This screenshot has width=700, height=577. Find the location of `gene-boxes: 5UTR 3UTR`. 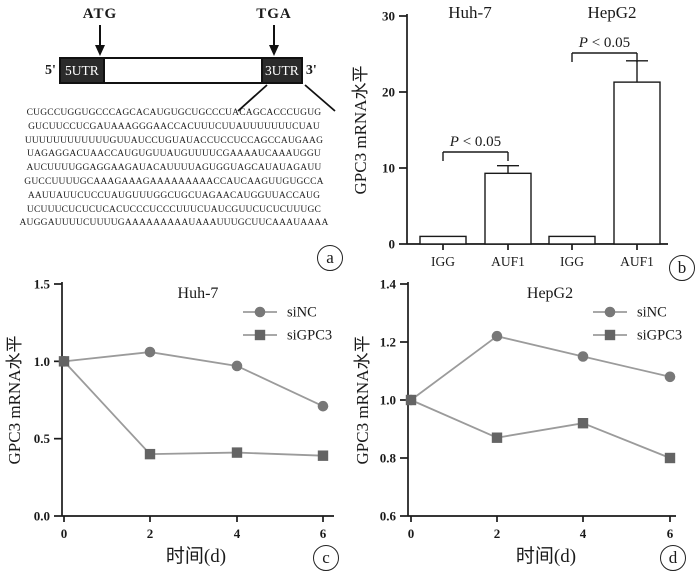

gene-boxes: 5UTR 3UTR is located at coordinates (180, 70).